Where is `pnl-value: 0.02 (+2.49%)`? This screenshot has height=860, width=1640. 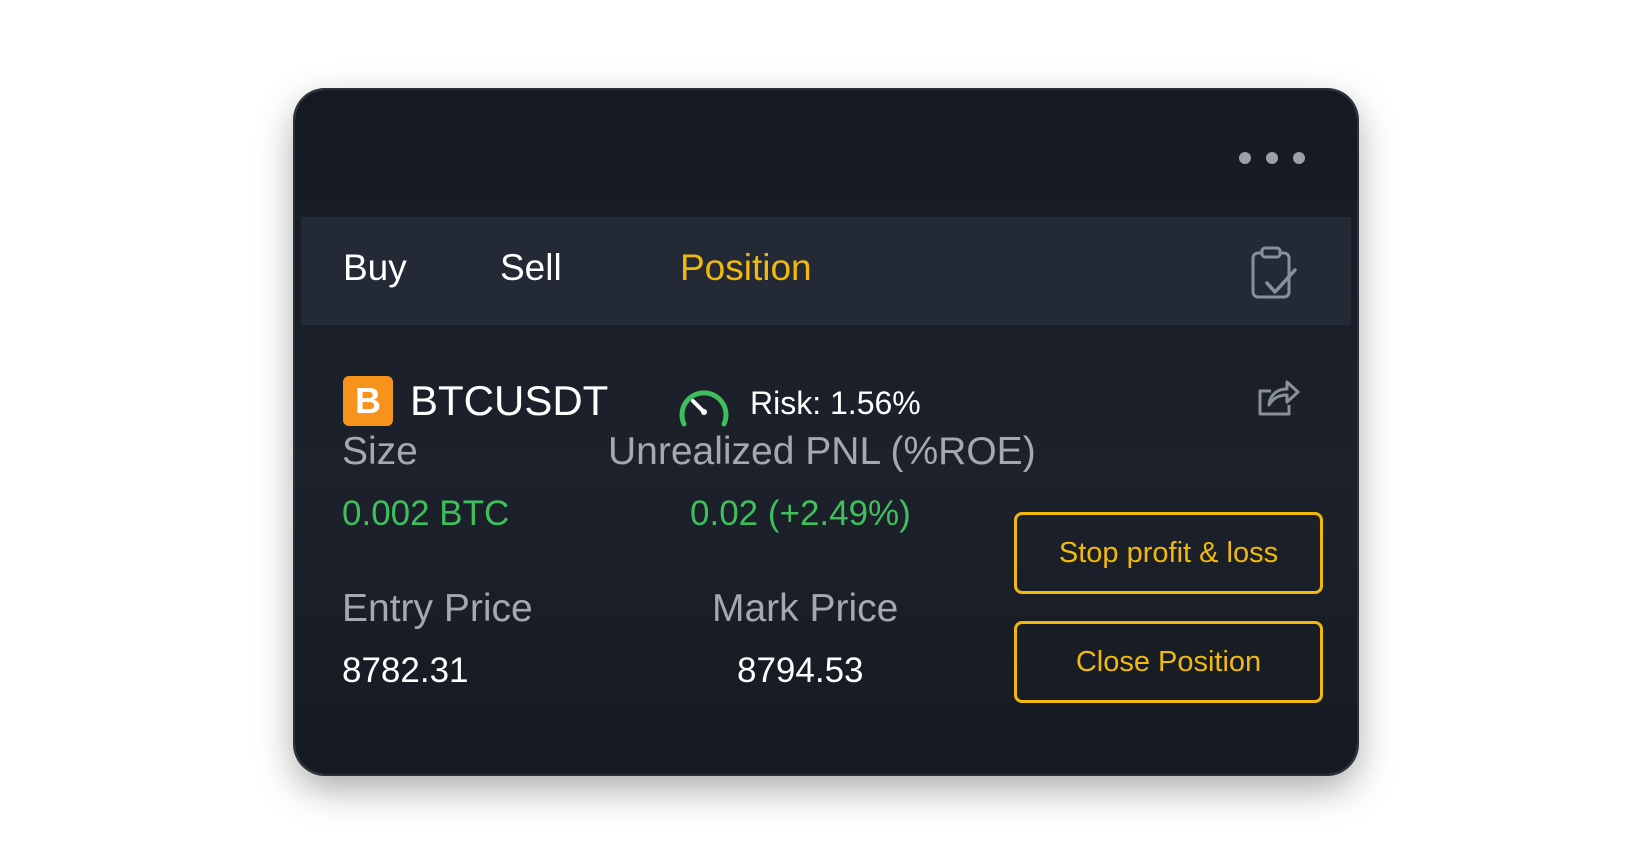
pnl-value: 0.02 (+2.49%) is located at coordinates (800, 513).